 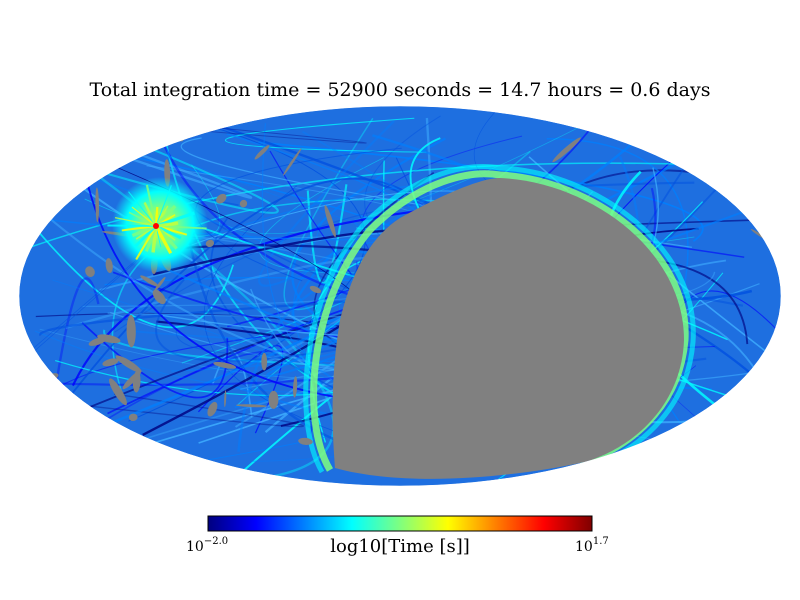 I want to click on colorbar-min-base: 10, so click(x=195, y=547).